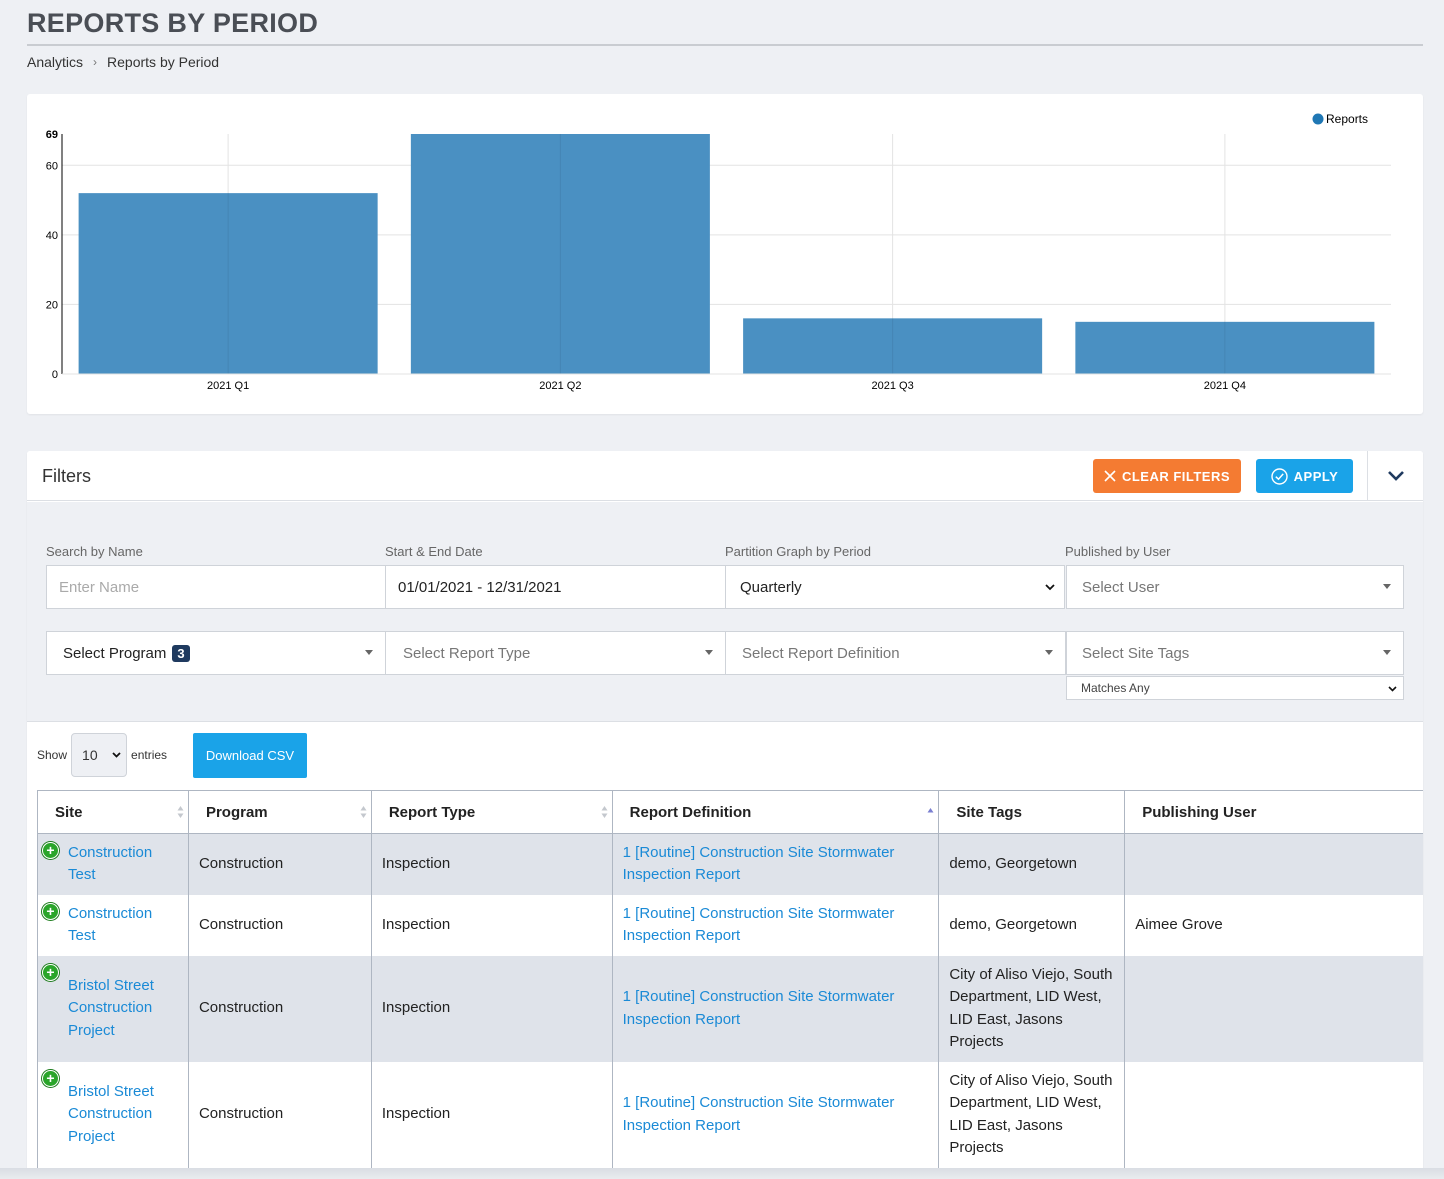  Describe the element at coordinates (99, 755) in the screenshot. I see `entries-select: 10` at that location.